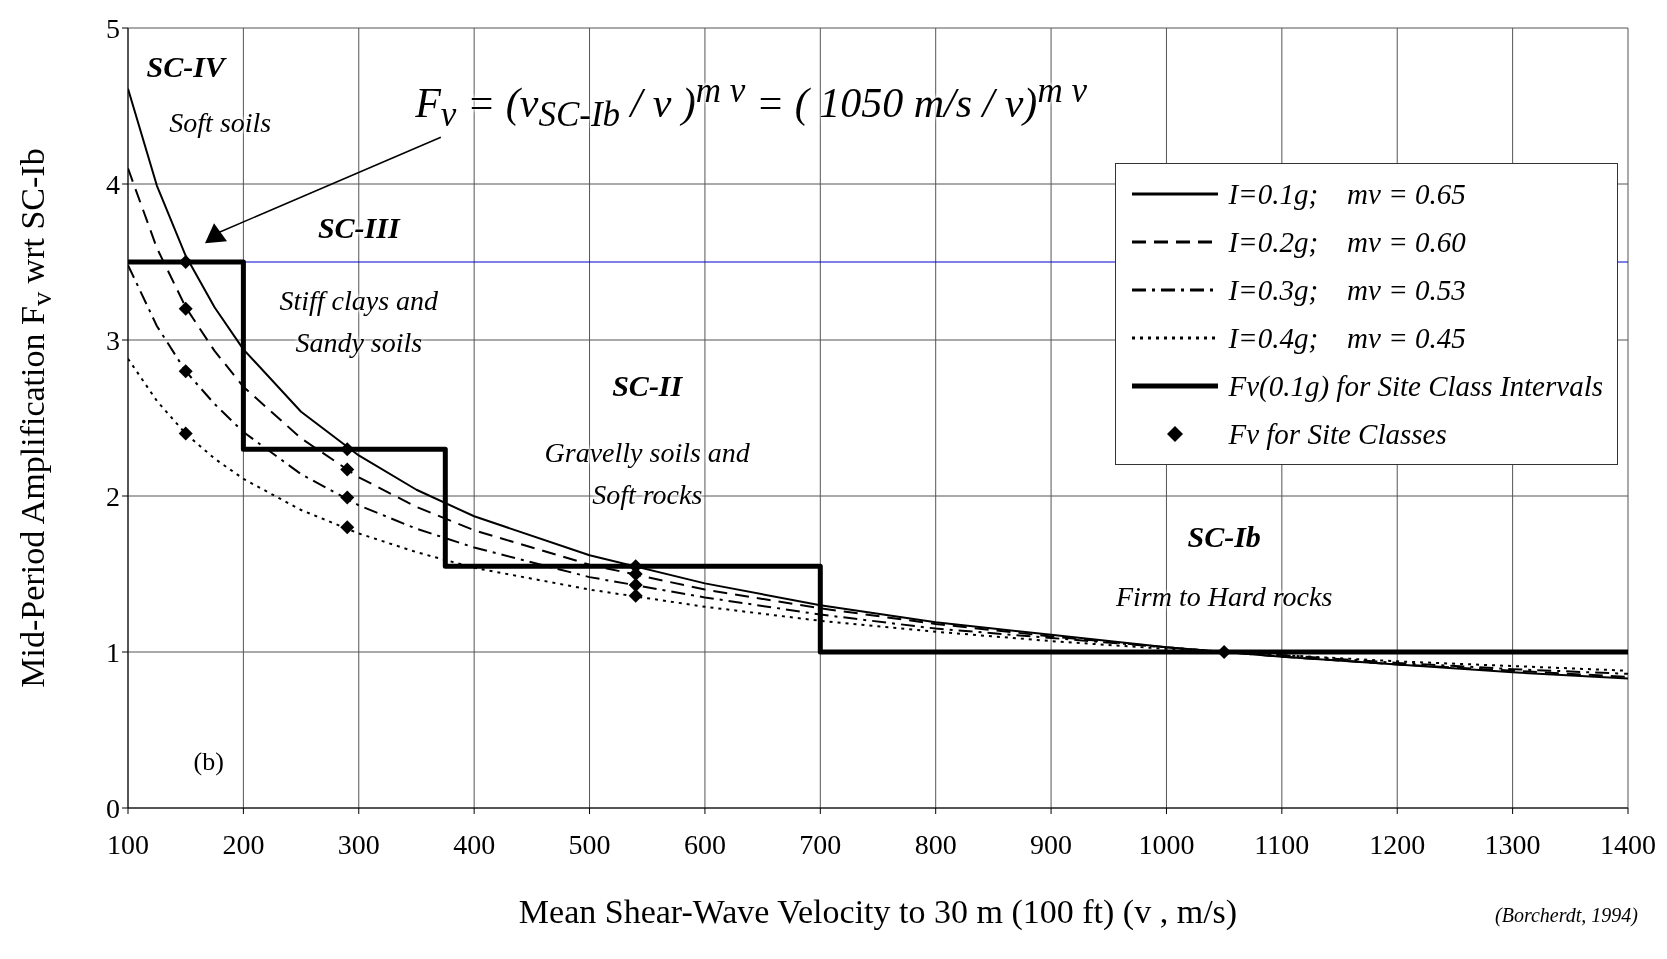 The width and height of the screenshot is (1667, 959). Describe the element at coordinates (1397, 844) in the screenshot. I see `x-tick-label: 1200` at that location.